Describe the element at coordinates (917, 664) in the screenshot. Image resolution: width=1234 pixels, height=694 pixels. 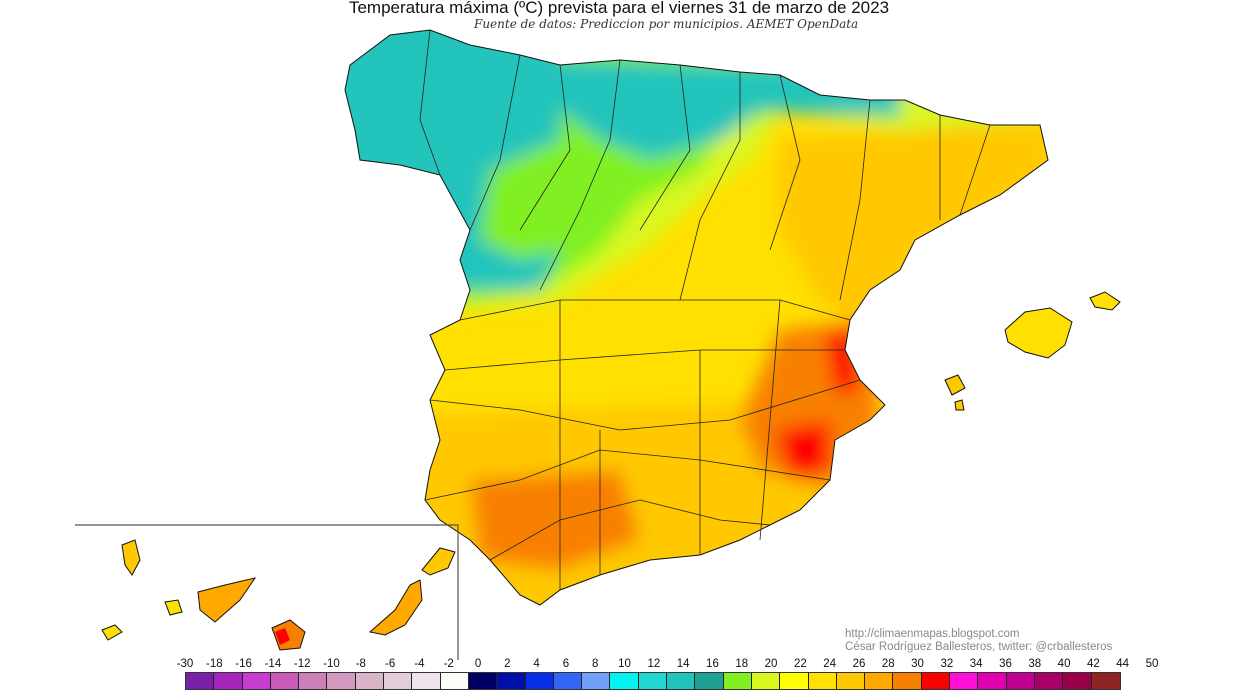
I see `legend-label: 30` at that location.